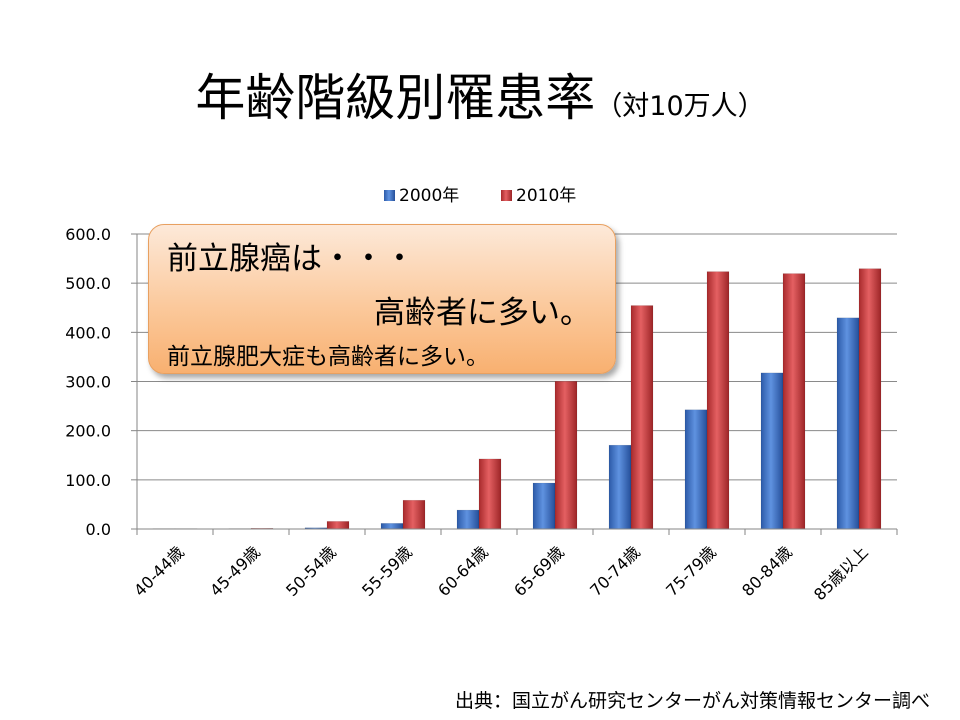 This screenshot has width=960, height=720. I want to click on y-tick-label: 0.0, so click(98, 529).